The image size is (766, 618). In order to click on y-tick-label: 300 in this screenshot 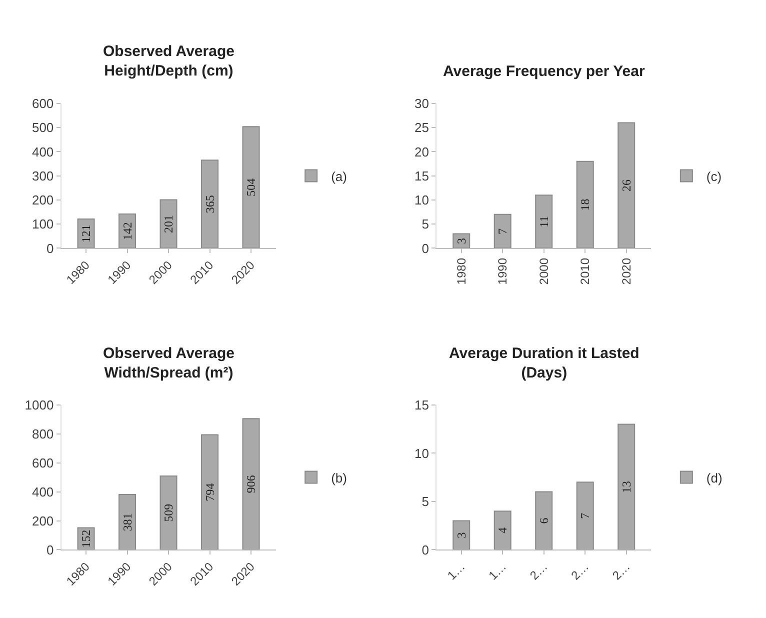, I will do `click(43, 176)`.